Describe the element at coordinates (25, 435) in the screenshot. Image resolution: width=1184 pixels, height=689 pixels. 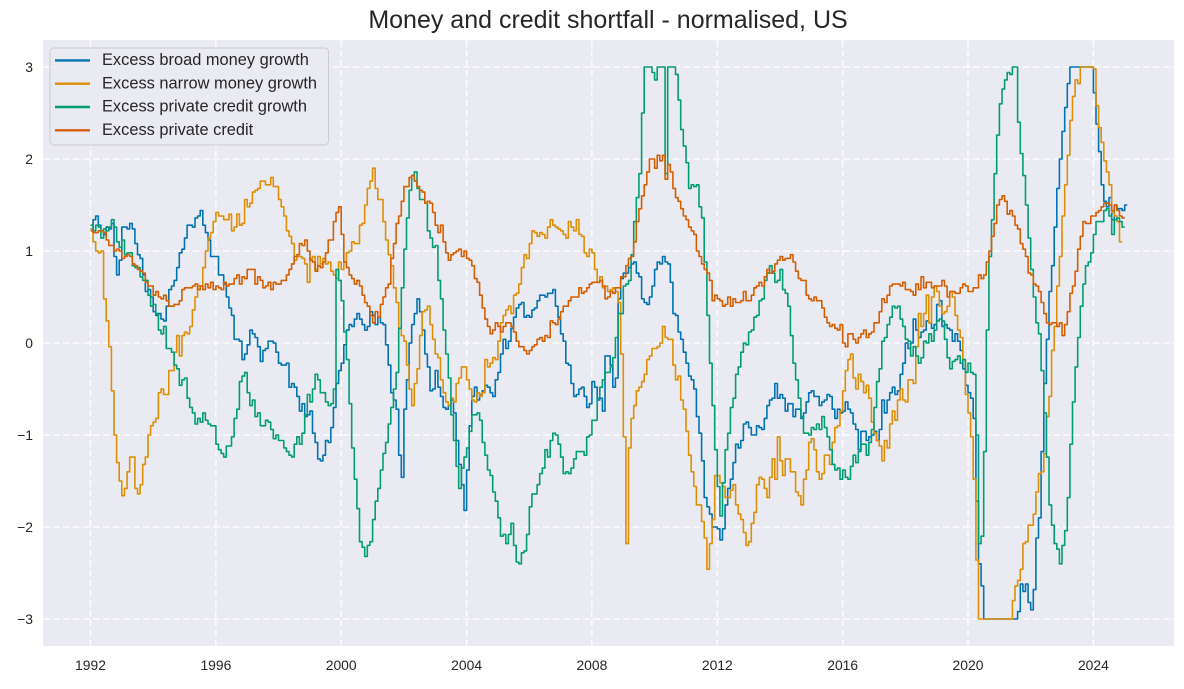
I see `svg-text: −1` at that location.